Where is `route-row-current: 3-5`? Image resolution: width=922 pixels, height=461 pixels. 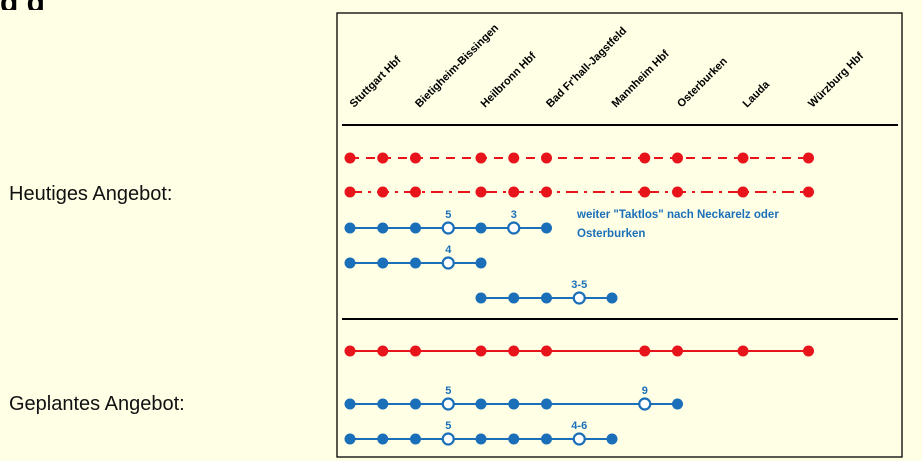 route-row-current: 3-5 is located at coordinates (546, 292).